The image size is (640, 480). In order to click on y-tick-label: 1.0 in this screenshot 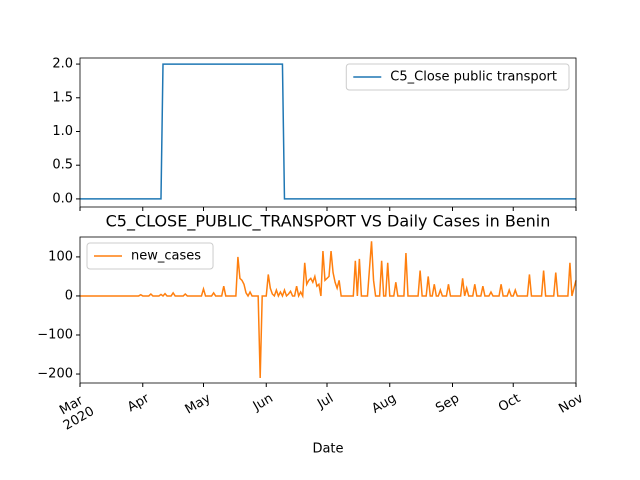, I will do `click(62, 131)`.